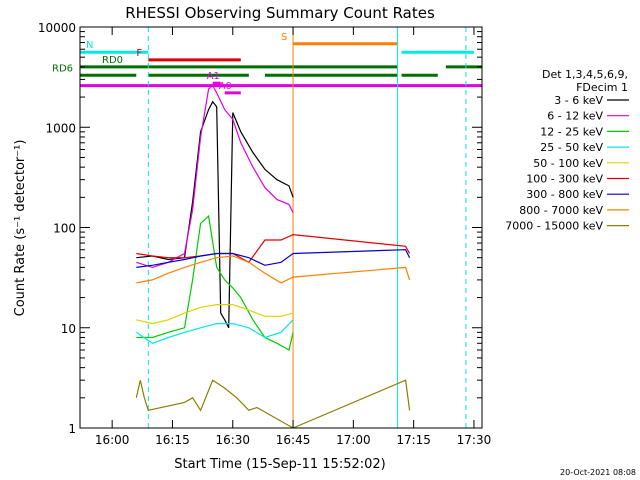 The width and height of the screenshot is (640, 480). Describe the element at coordinates (571, 131) in the screenshot. I see `legend-entry-label-2: 12 - 25 keV` at that location.